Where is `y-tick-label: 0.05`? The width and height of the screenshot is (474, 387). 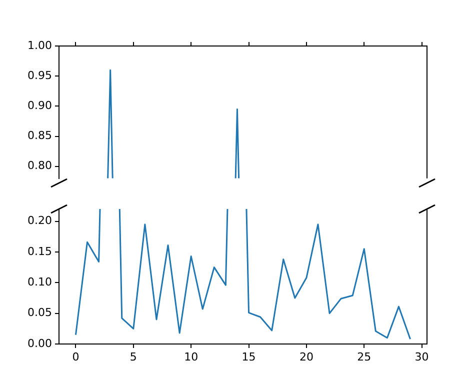 y-tick-label: 0.05 is located at coordinates (40, 313).